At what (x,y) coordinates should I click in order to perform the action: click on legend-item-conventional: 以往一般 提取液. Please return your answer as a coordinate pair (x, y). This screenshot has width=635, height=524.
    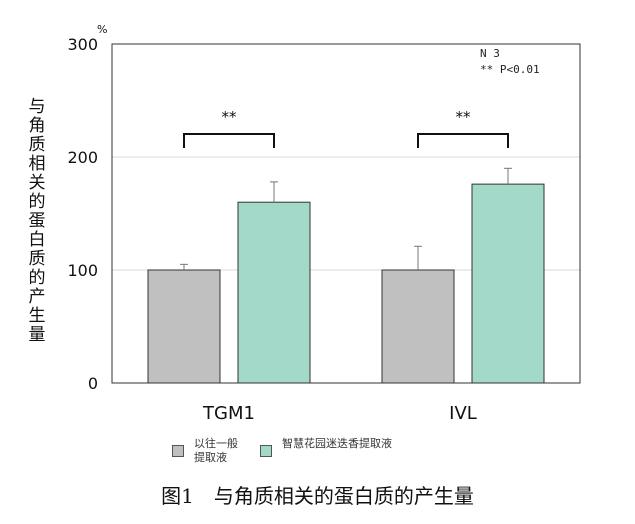
    Looking at the image, I should click on (205, 451).